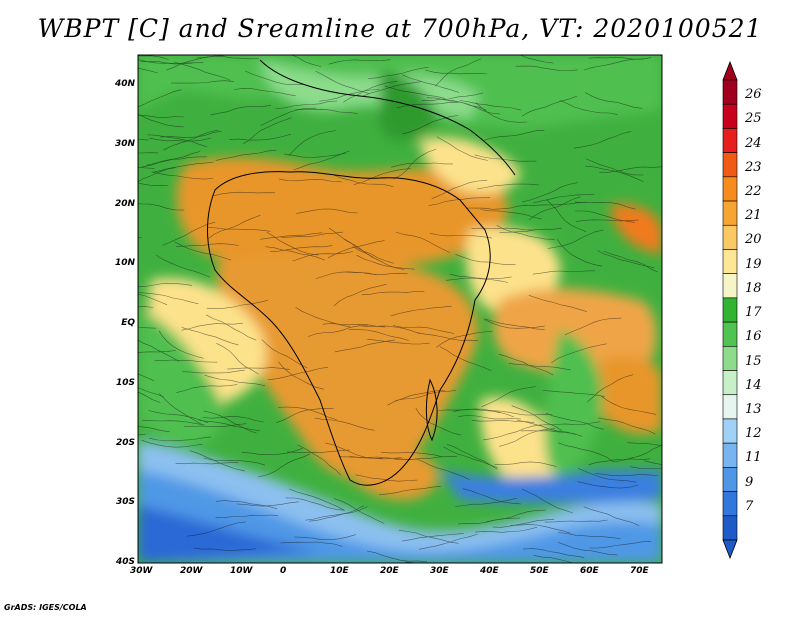 The image size is (800, 618). Describe the element at coordinates (730, 70) in the screenshot. I see `colorbar-top-arrow` at that location.